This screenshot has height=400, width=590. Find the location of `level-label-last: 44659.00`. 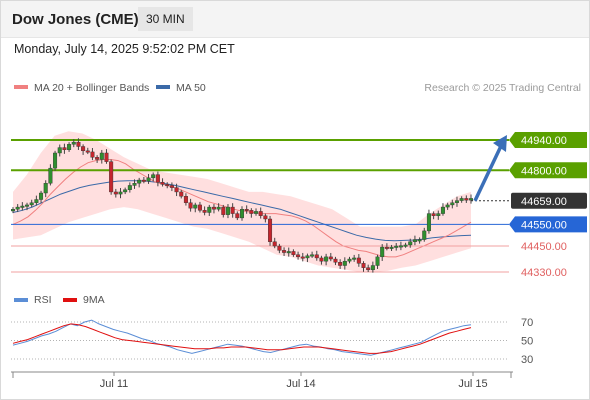

level-label-last: 44659.00 is located at coordinates (544, 202).